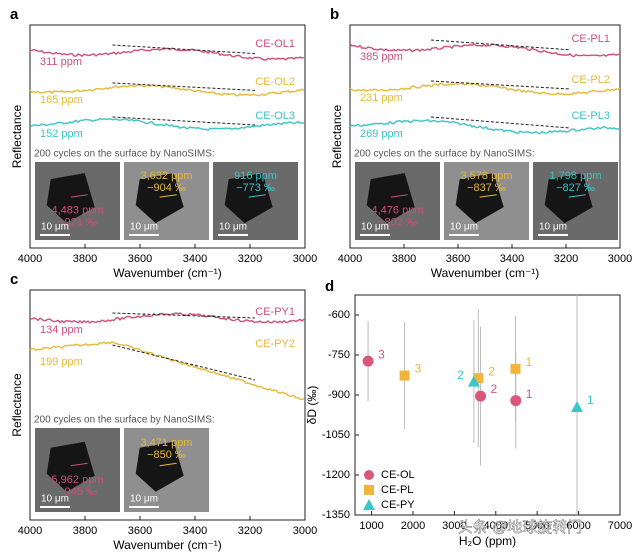 This screenshot has height=553, width=640. What do you see at coordinates (620, 526) in the screenshot?
I see `x-tick-label: 7000` at bounding box center [620, 526].